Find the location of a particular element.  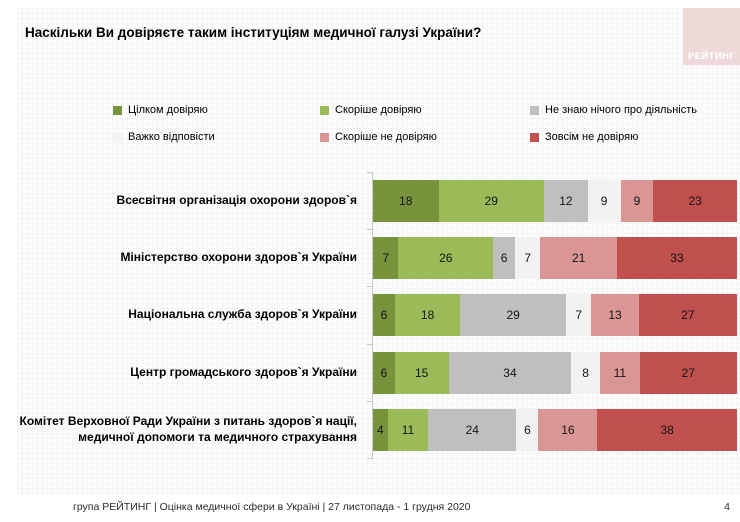

bar-segment: 21 is located at coordinates (578, 258).